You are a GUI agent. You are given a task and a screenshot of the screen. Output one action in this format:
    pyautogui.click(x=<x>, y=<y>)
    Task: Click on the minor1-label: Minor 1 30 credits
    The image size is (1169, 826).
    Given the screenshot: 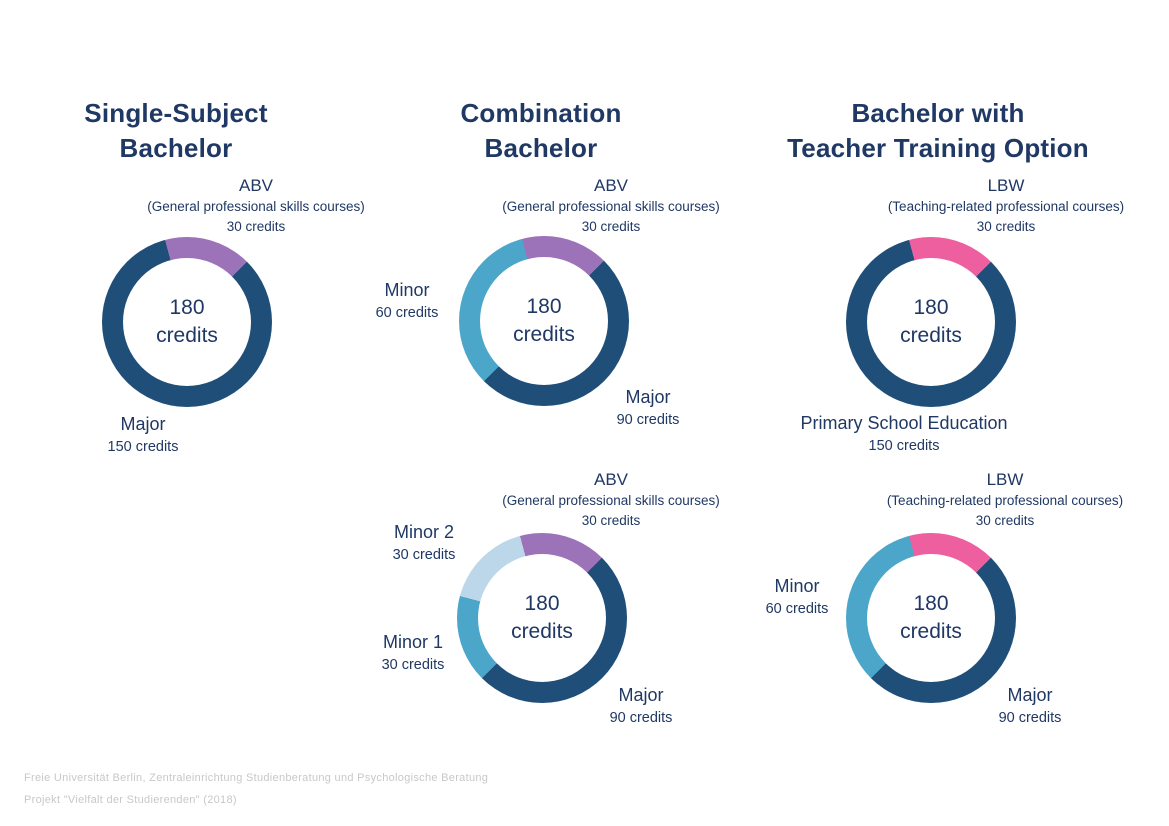 What is the action you would take?
    pyautogui.click(x=413, y=653)
    